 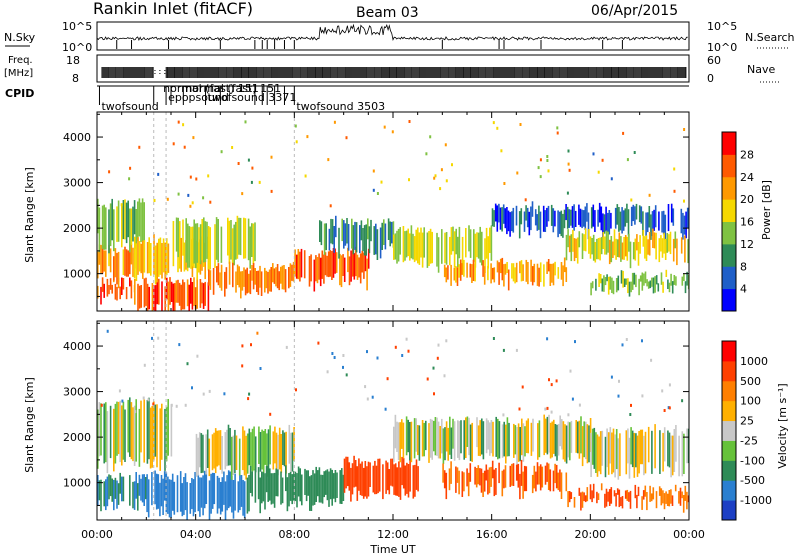 What do you see at coordinates (77, 437) in the screenshot?
I see `y-tick-label: 2000` at bounding box center [77, 437].